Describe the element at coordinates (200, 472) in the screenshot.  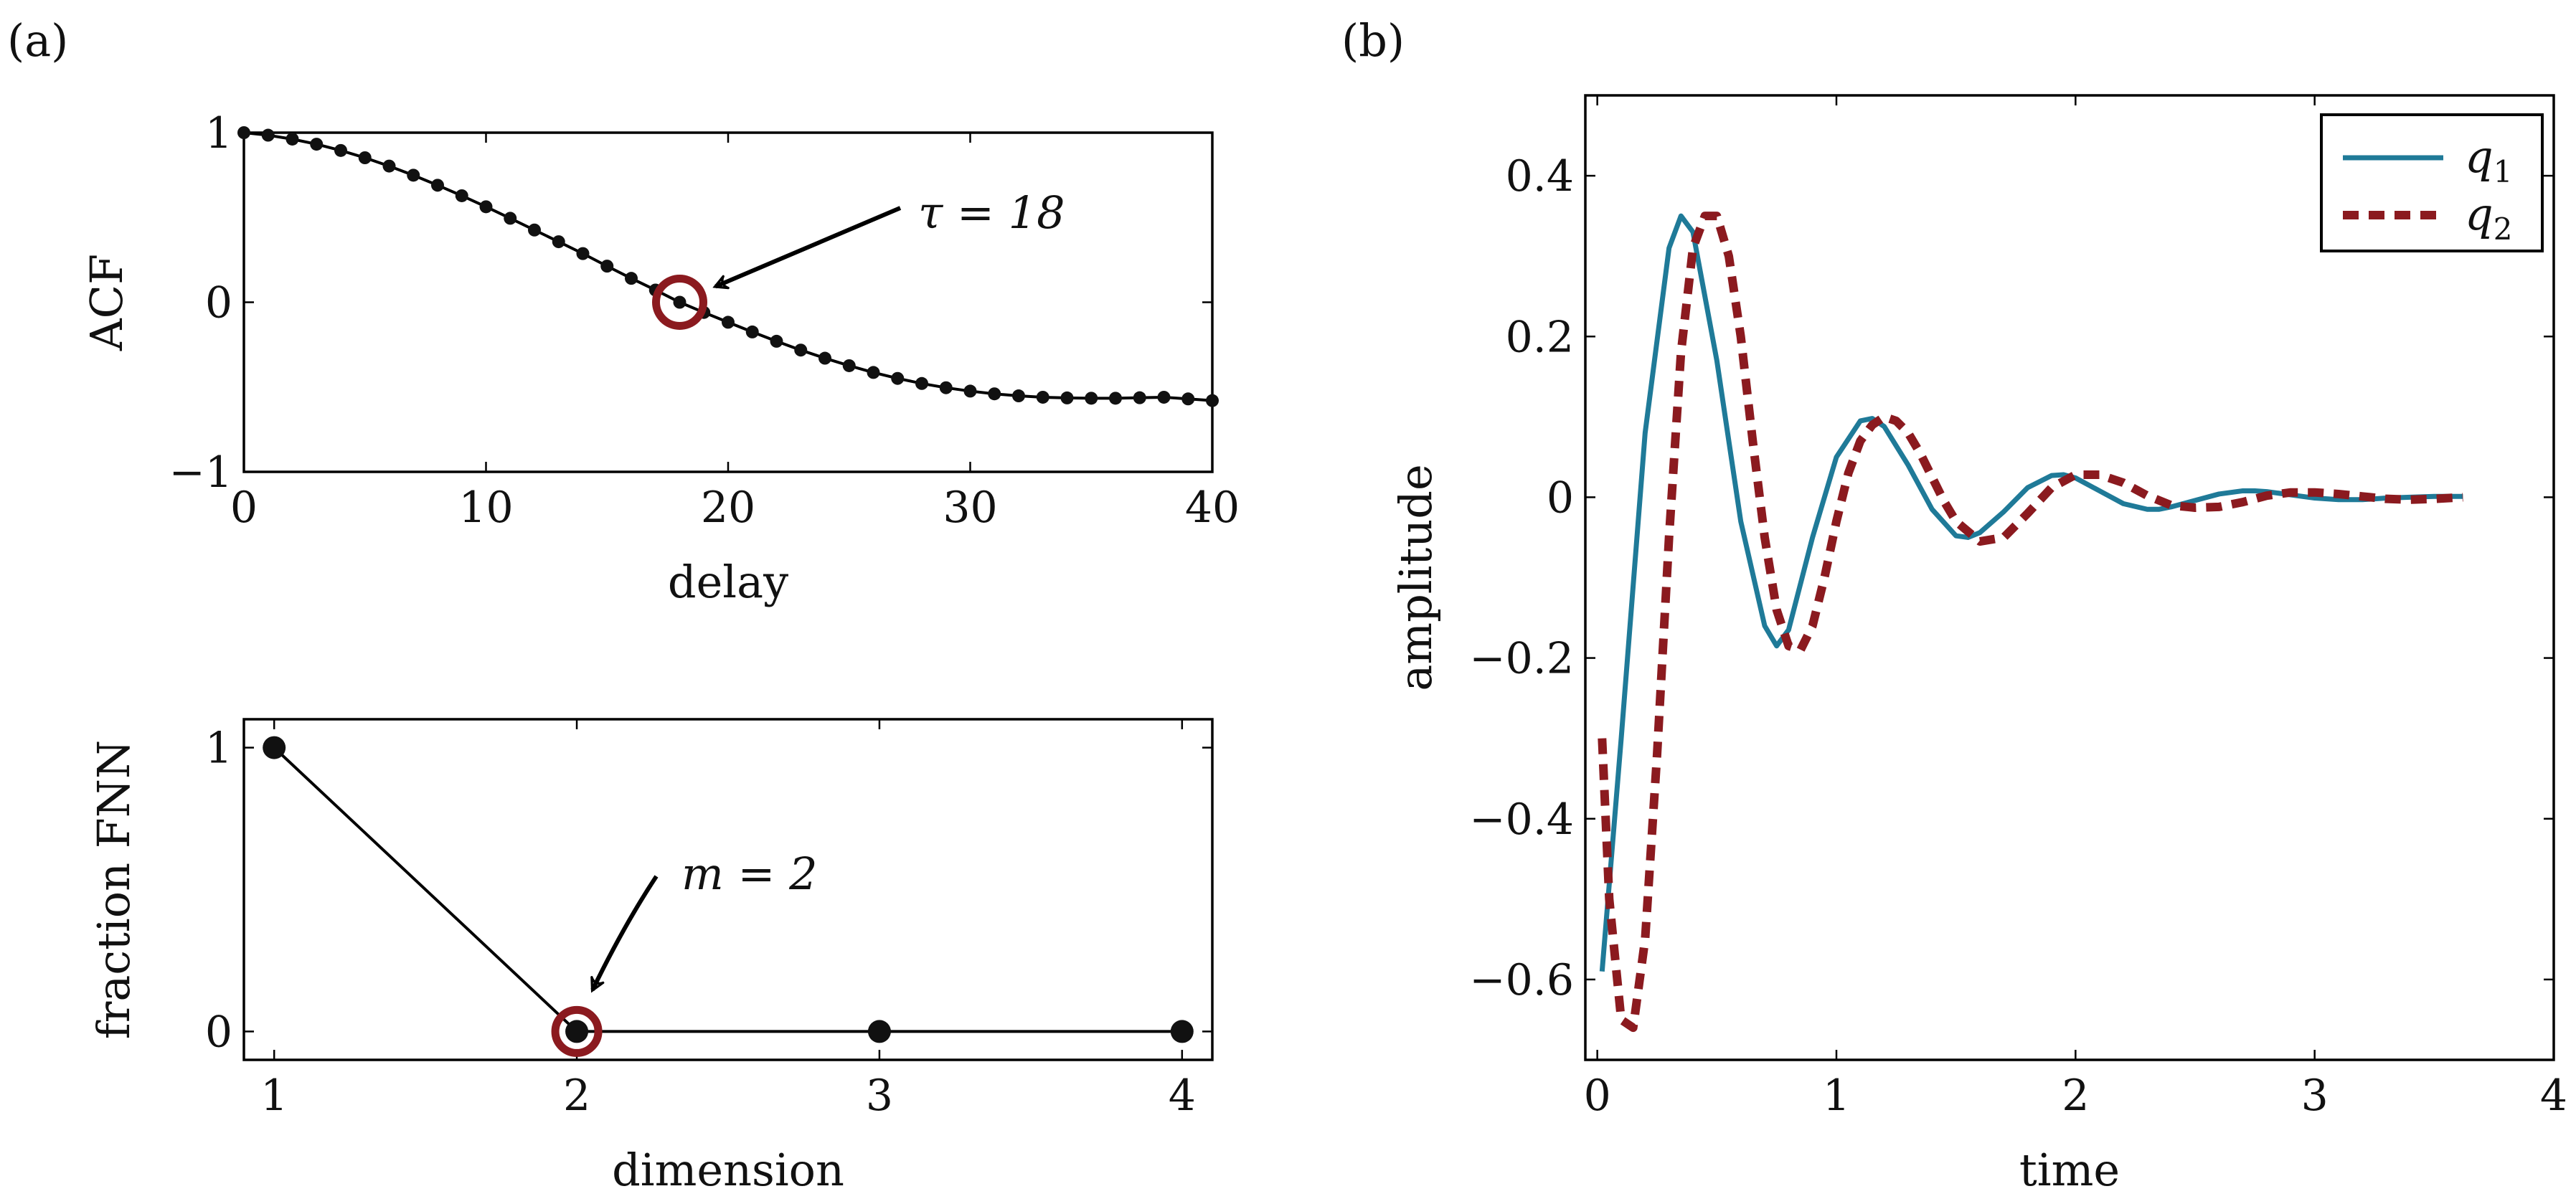
I see `acf-ytick-label: −1` at that location.